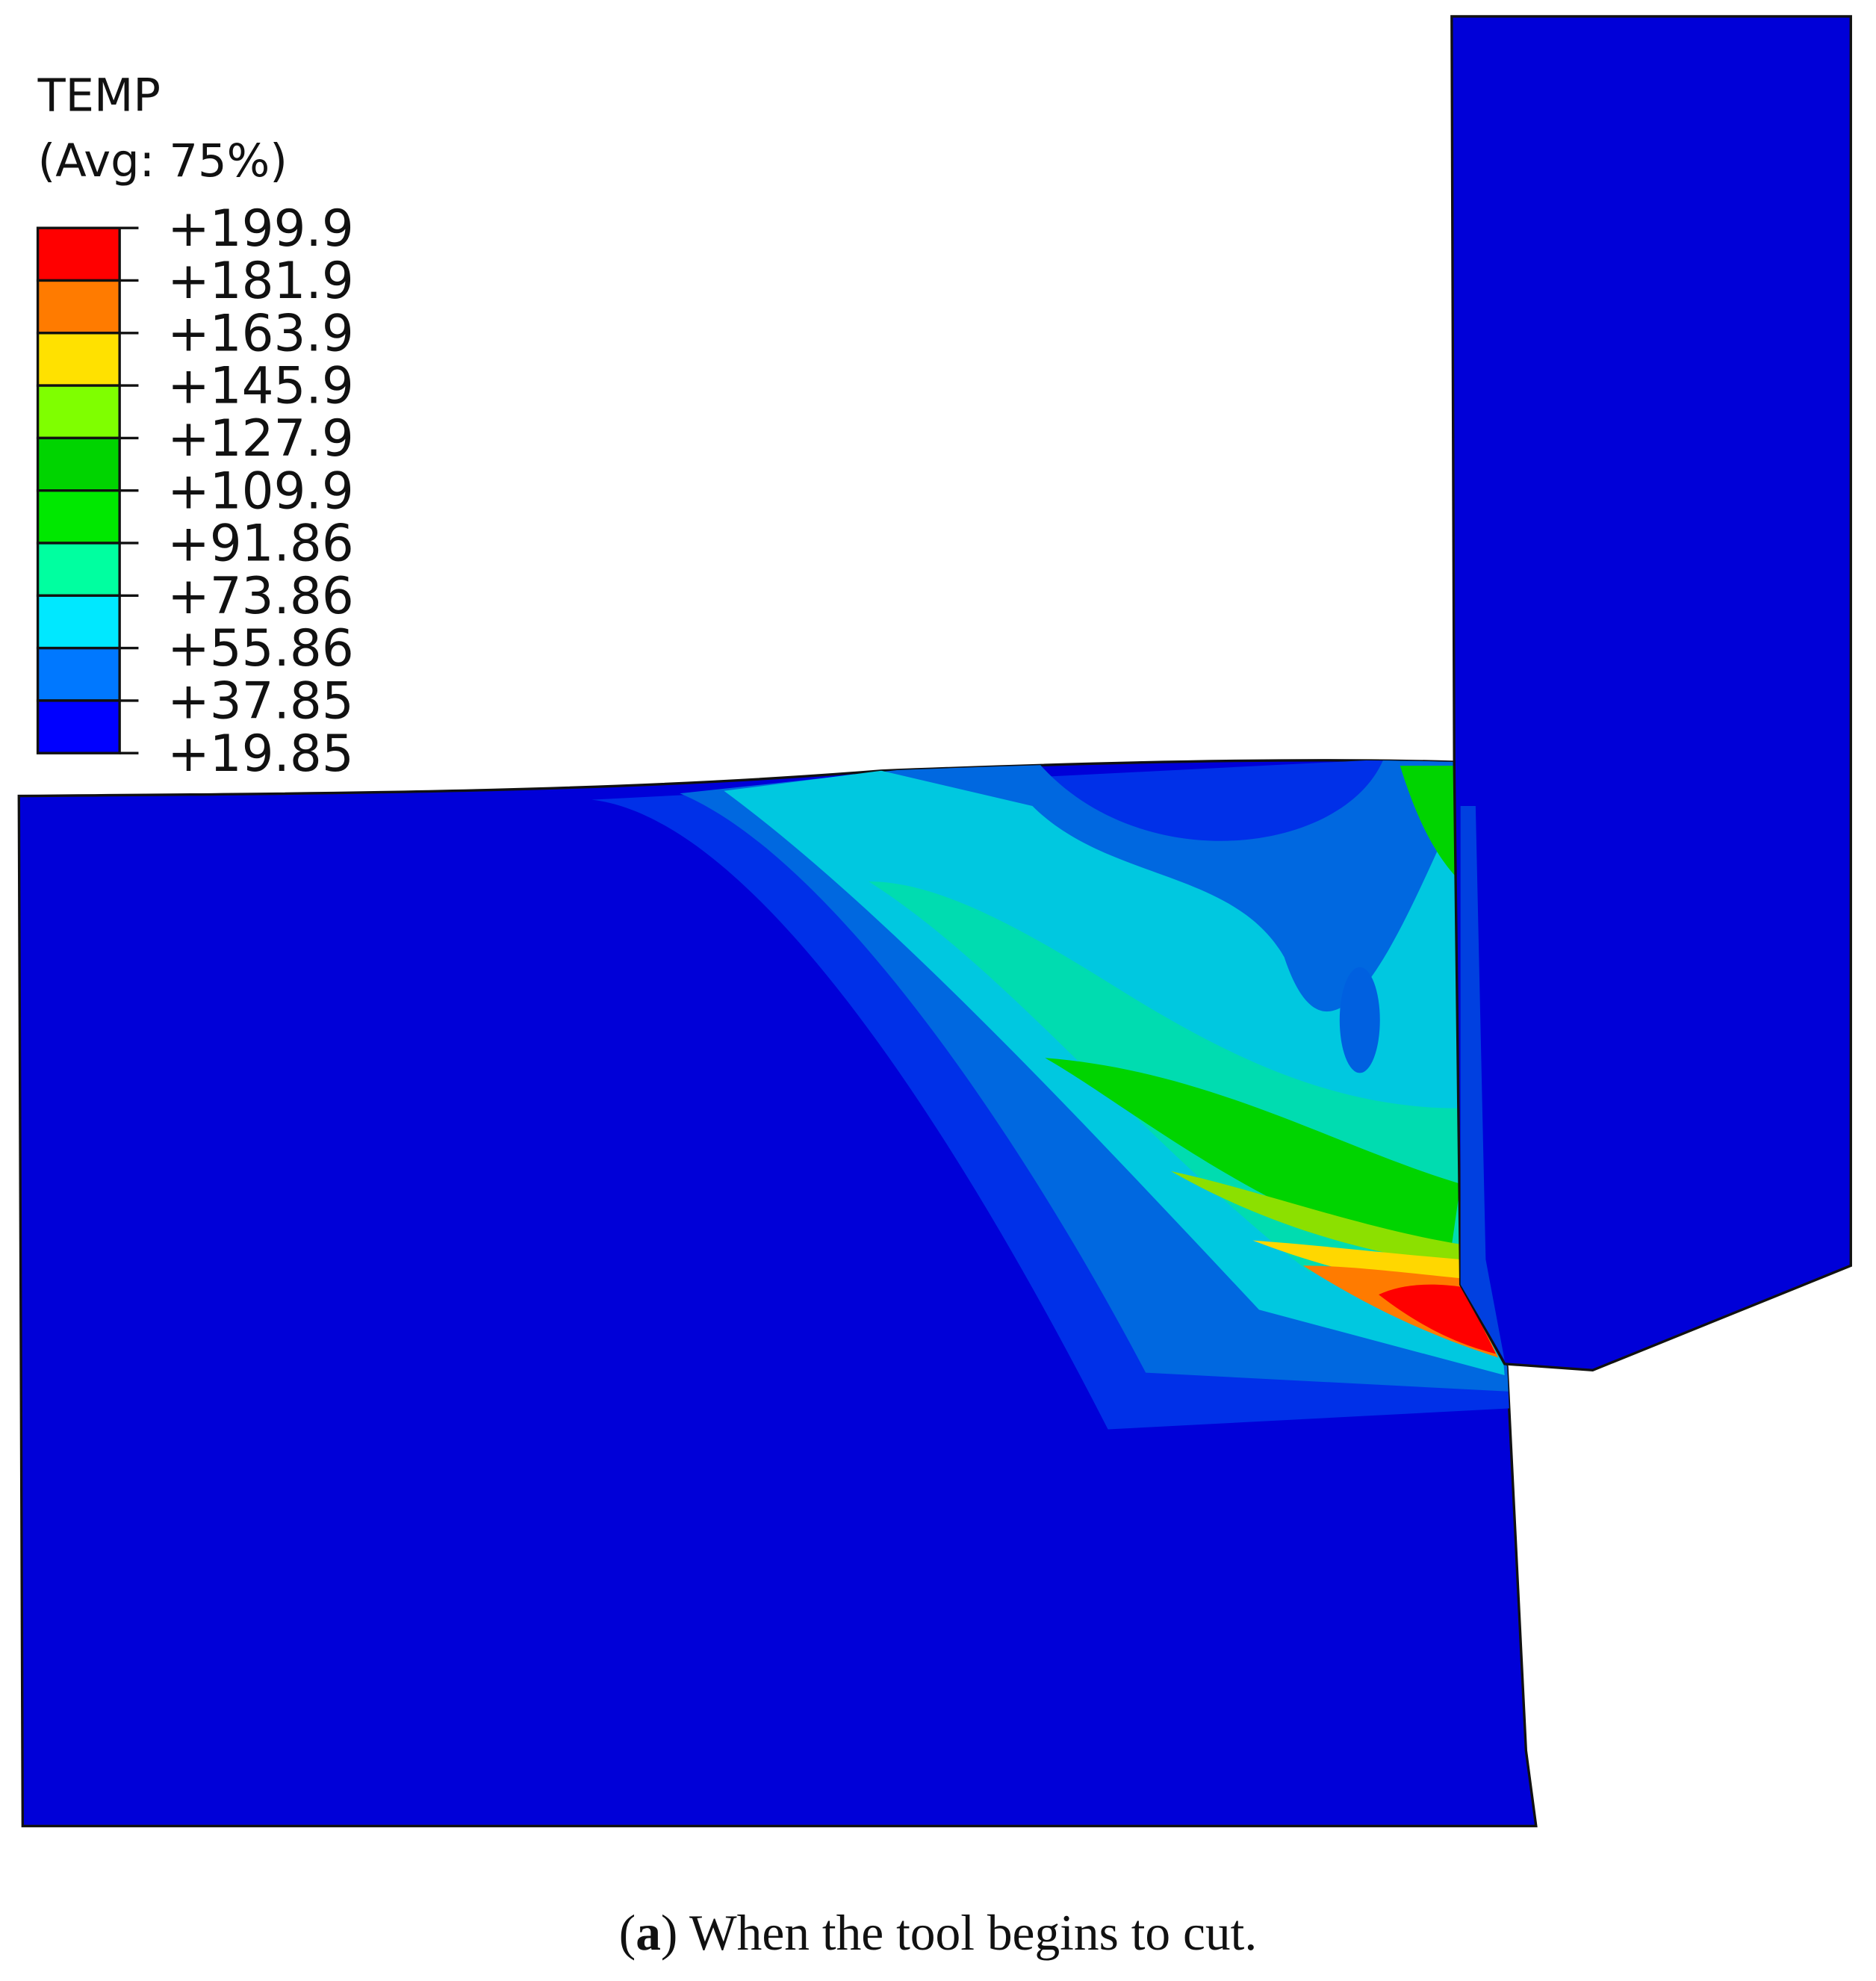 Image resolution: width=1876 pixels, height=1981 pixels. I want to click on legend-label: +199.9, so click(260, 228).